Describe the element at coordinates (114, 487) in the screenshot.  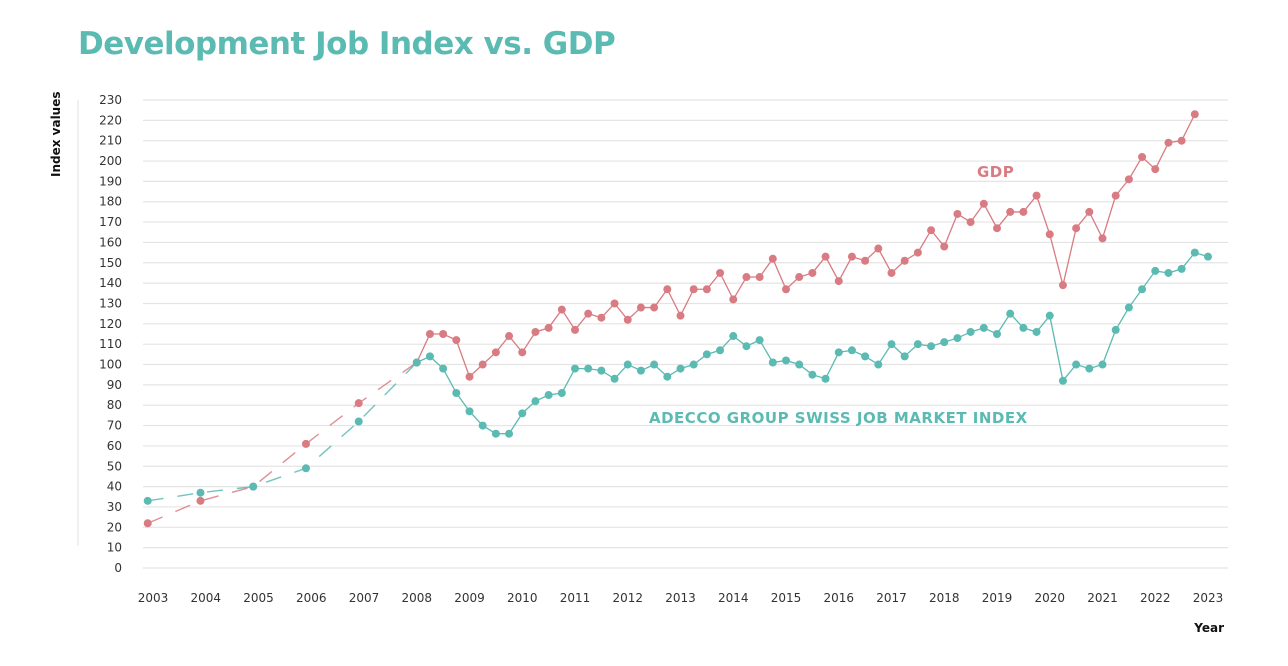
I see `y-tick-label: 40` at that location.